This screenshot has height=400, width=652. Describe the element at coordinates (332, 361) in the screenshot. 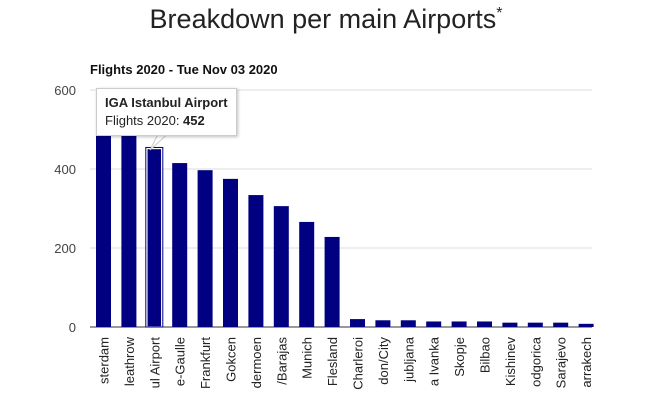

I see `x-tick-label: Flesland` at that location.